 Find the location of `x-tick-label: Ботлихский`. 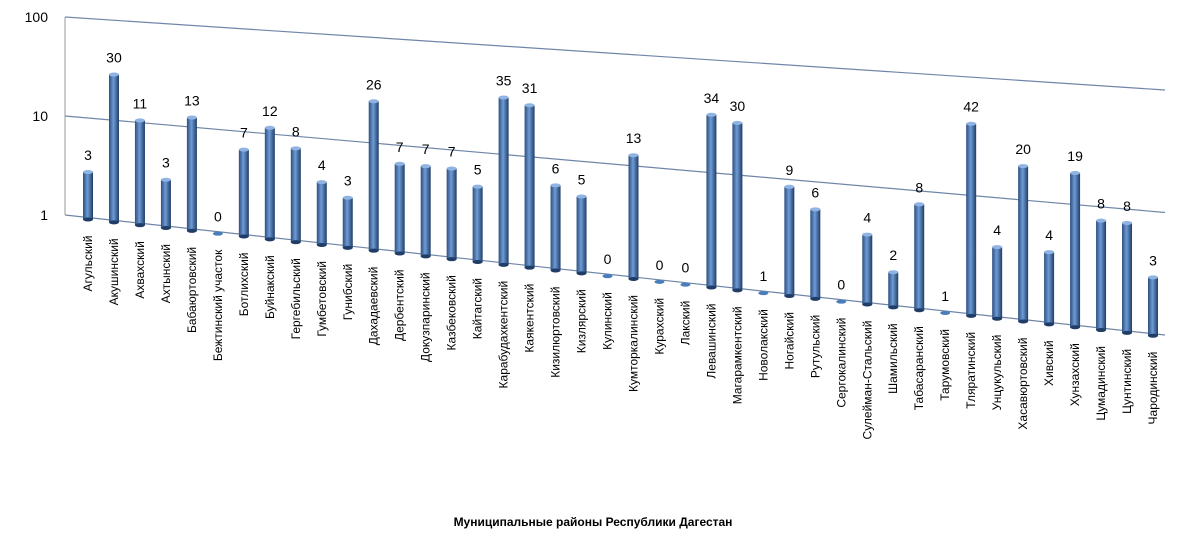

x-tick-label: Ботлихский is located at coordinates (244, 285).